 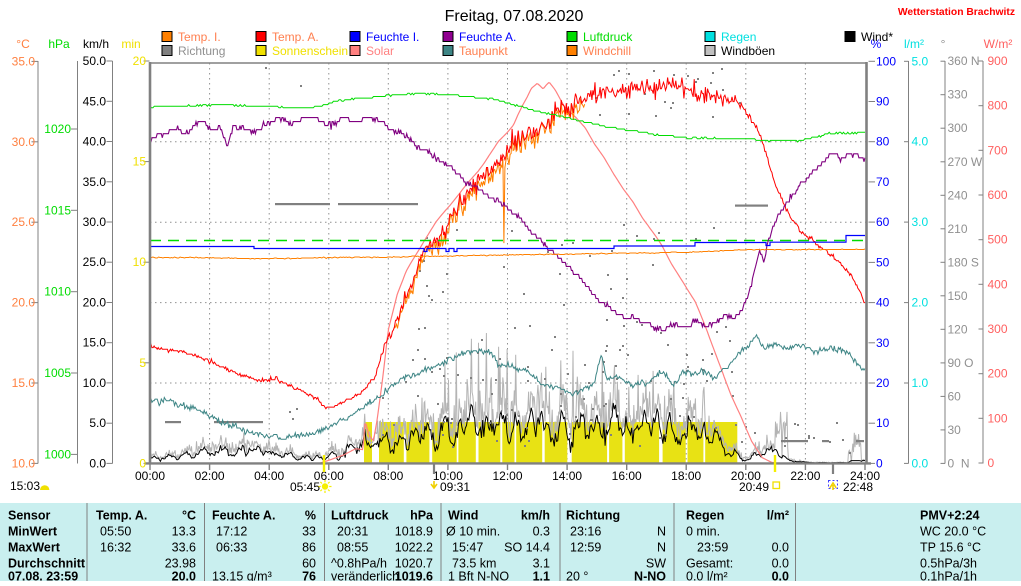 What do you see at coordinates (865, 476) in the screenshot?
I see `svg-text: 24:00` at bounding box center [865, 476].